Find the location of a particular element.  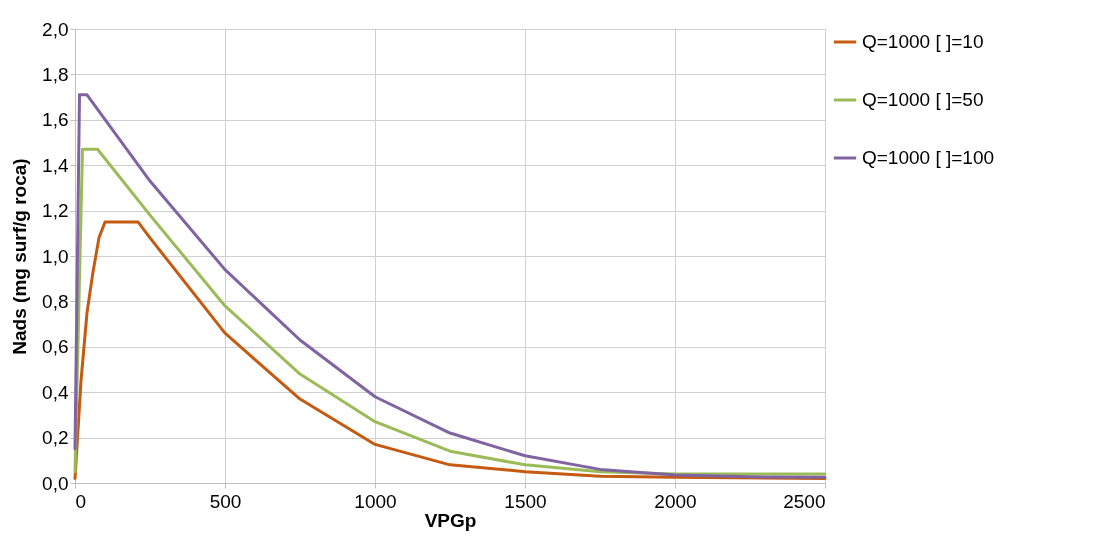

y-tick-label: 1,4 is located at coordinates (55, 165).